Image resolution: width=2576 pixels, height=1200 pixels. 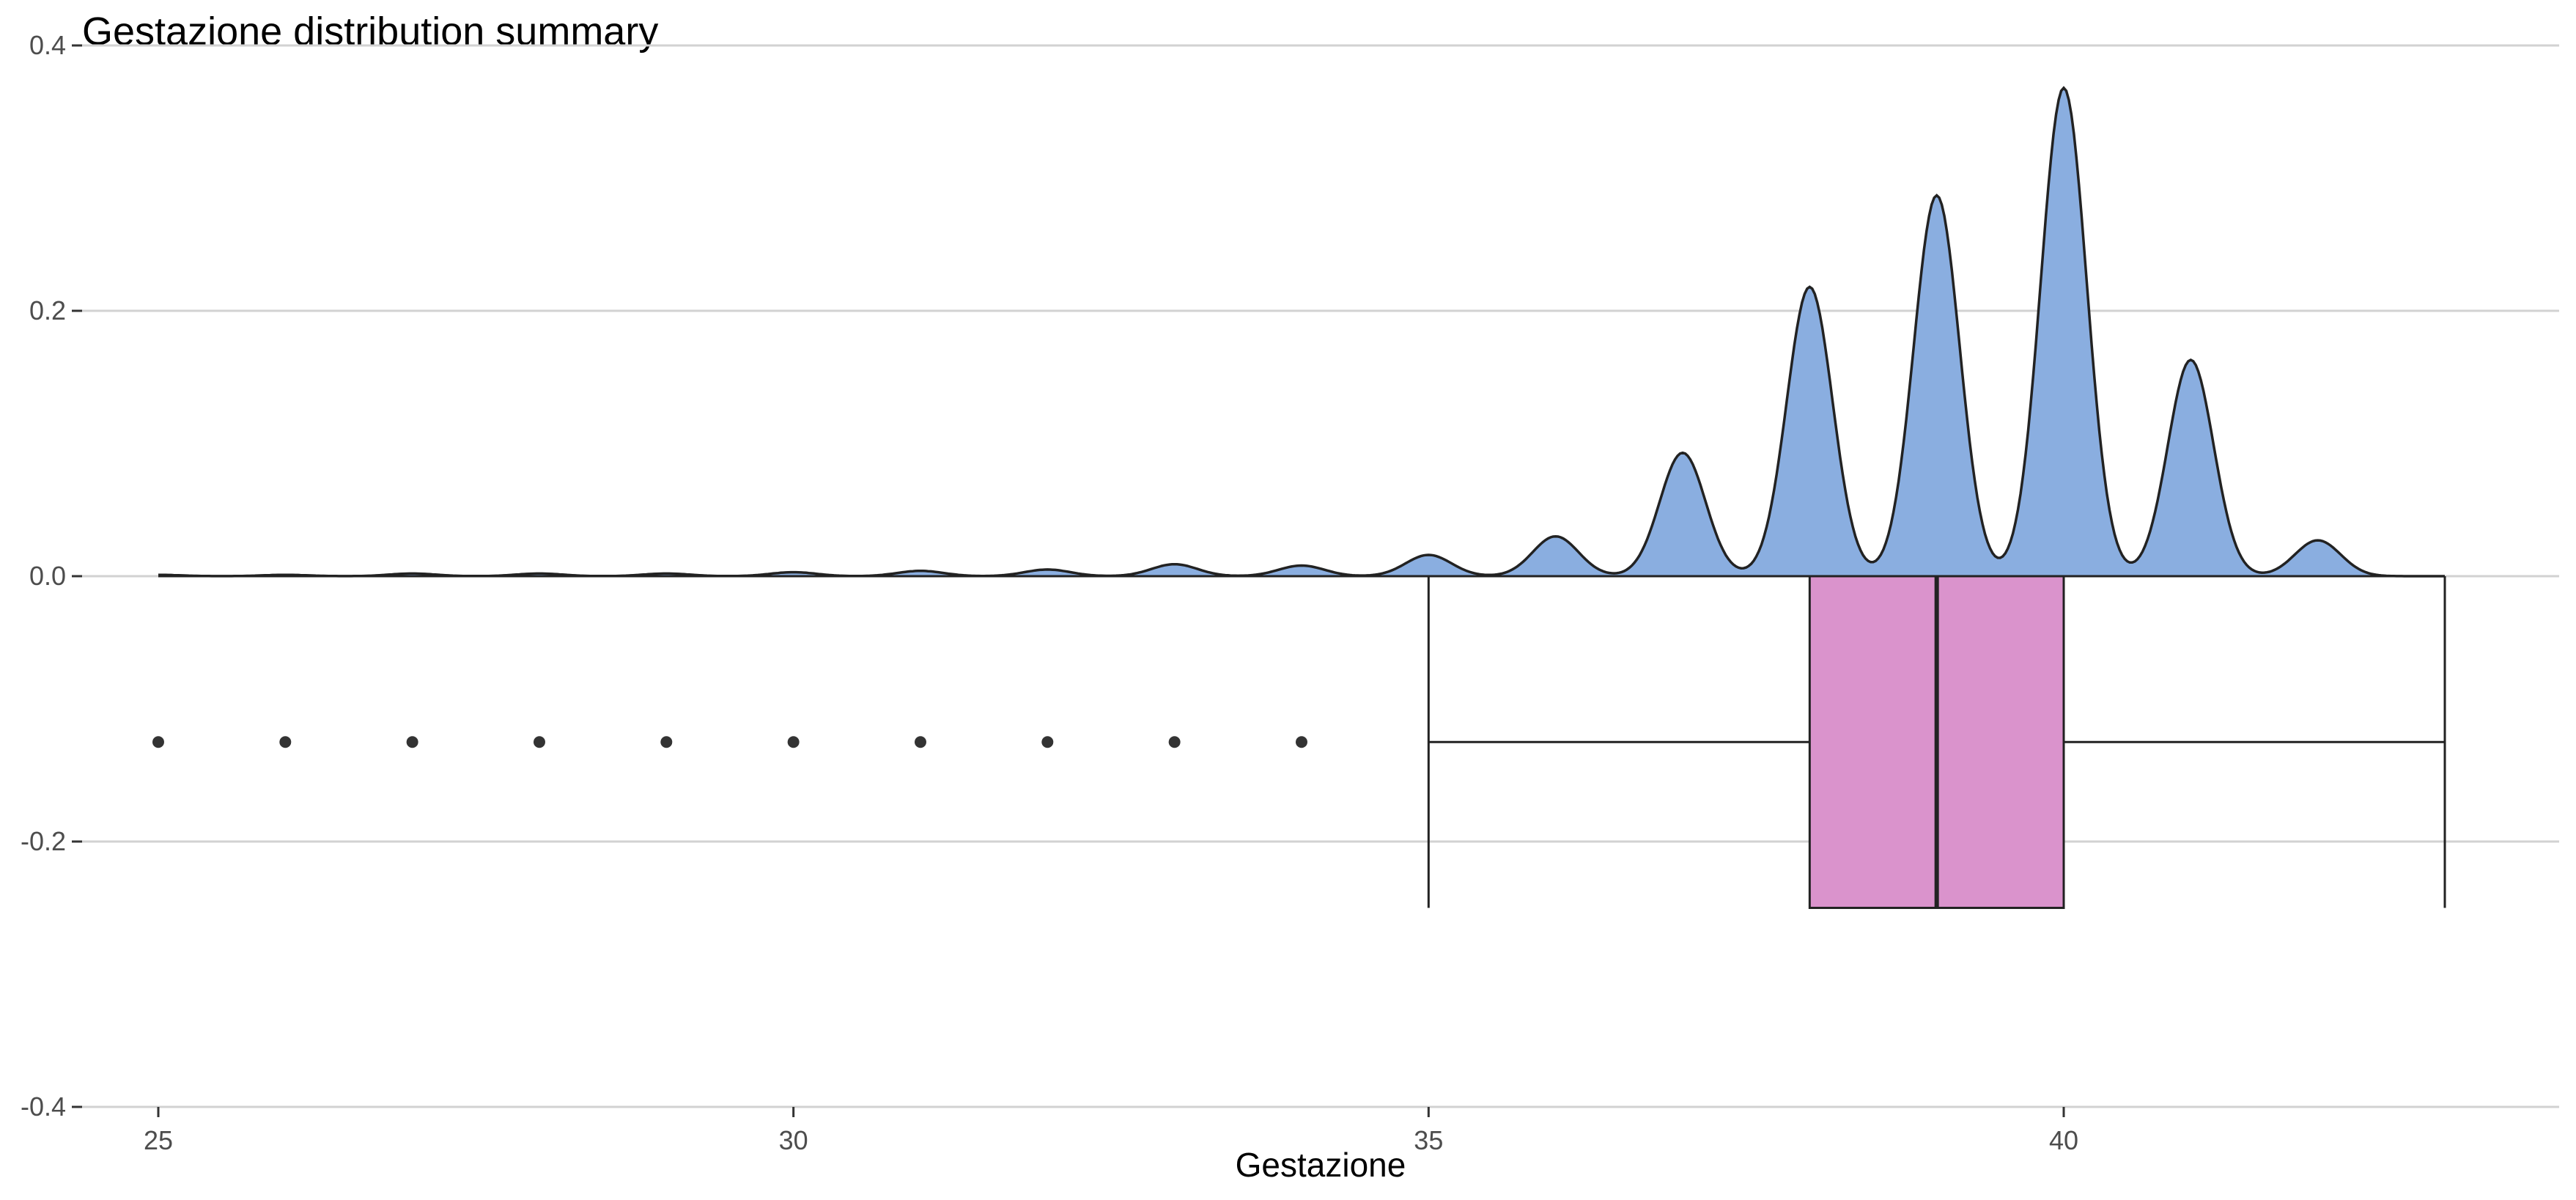 I want to click on x-tick-label: 25, so click(x=158, y=1140).